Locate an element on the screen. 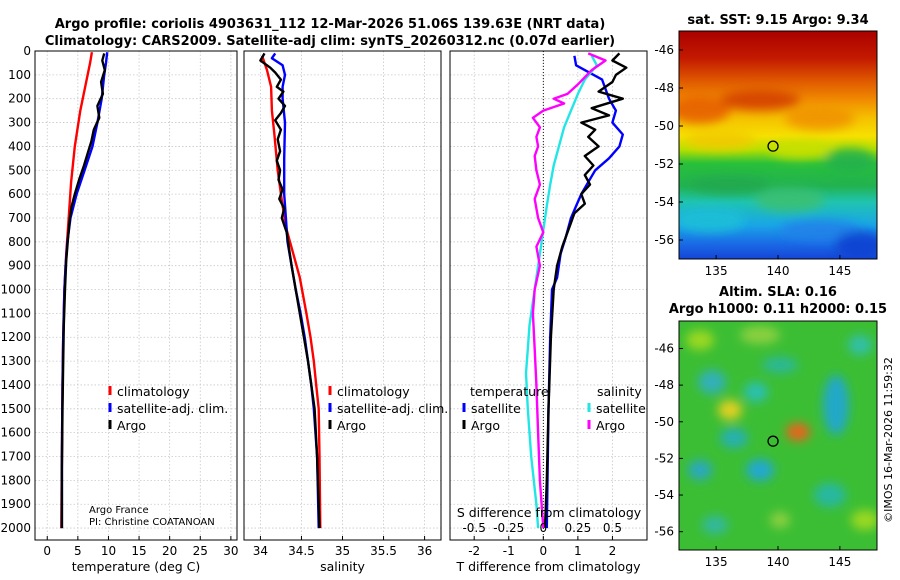  credit-org: Argo France is located at coordinates (119, 510).